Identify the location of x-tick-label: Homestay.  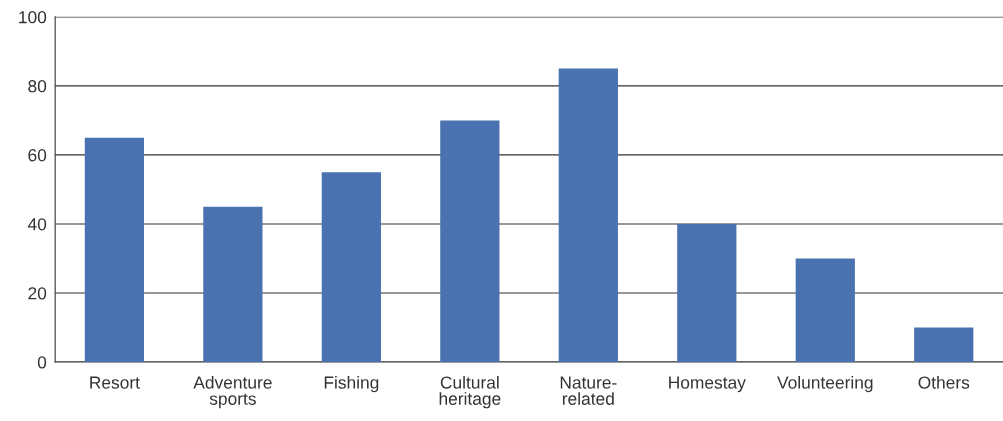
(707, 384).